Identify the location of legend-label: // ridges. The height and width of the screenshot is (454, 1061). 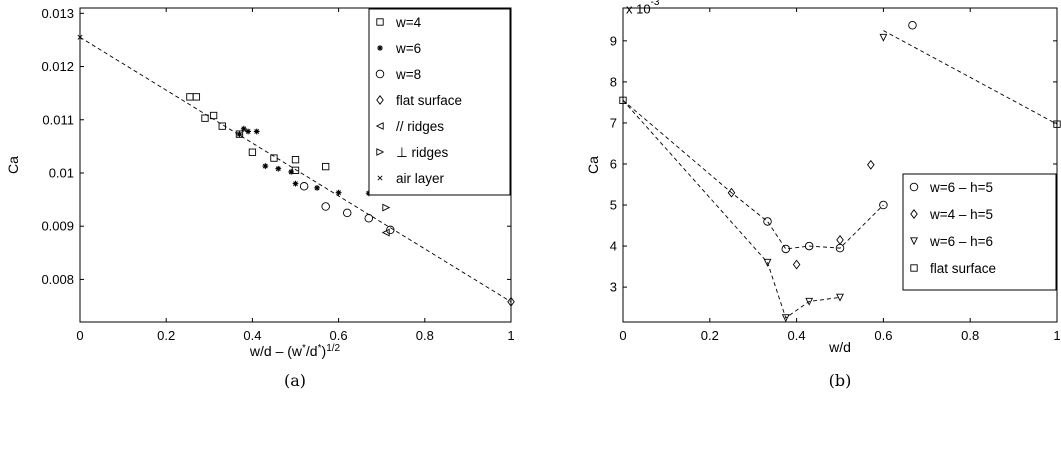
(420, 126).